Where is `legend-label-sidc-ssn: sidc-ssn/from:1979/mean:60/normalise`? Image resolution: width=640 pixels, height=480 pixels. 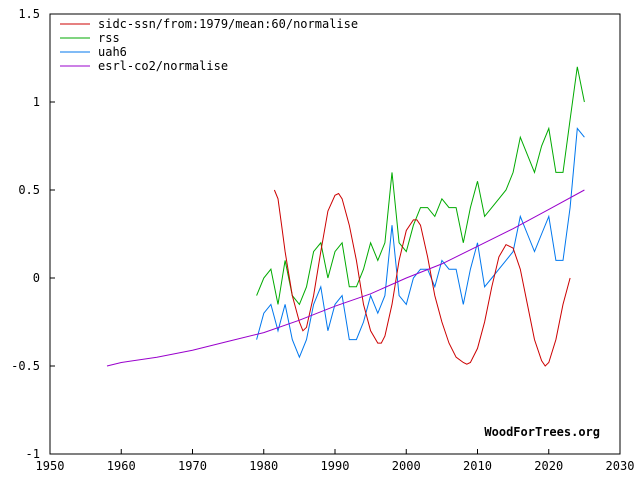
legend-label-sidc-ssn: sidc-ssn/from:1979/mean:60/normalise is located at coordinates (228, 24).